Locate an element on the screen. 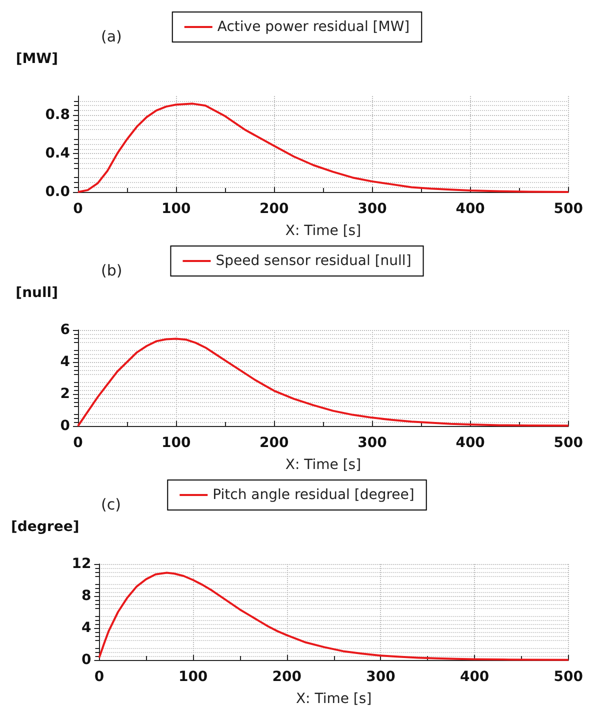 The image size is (594, 719). legend-label: Pitch angle residual [degree] is located at coordinates (313, 495).